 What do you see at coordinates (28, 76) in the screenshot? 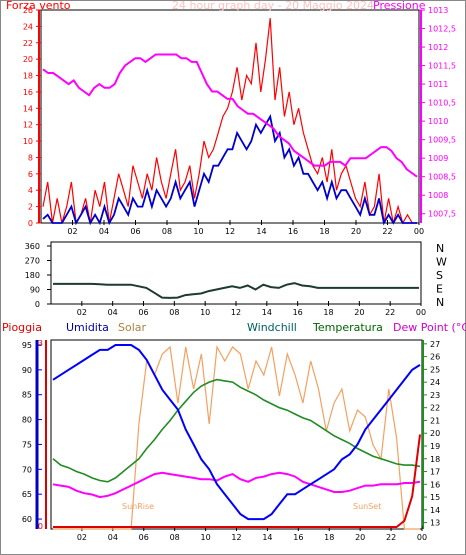
I see `left-tick-label: 18` at bounding box center [28, 76].